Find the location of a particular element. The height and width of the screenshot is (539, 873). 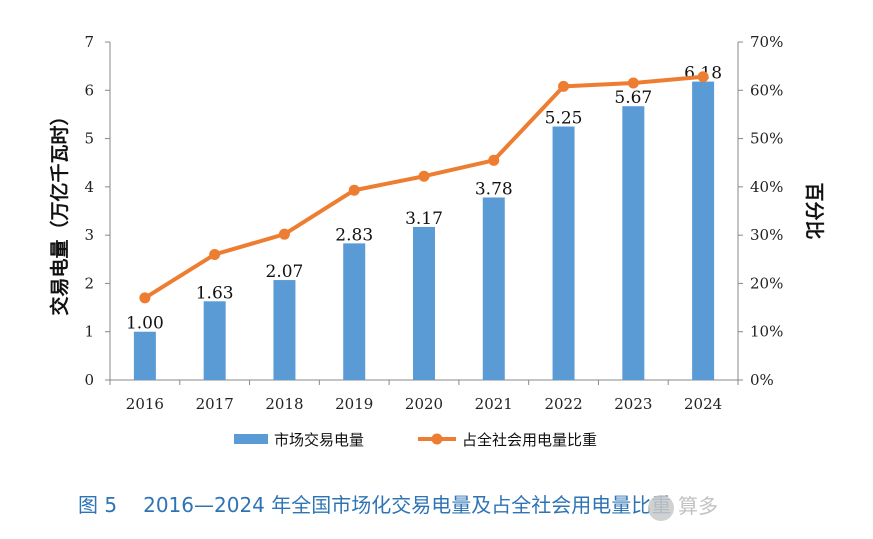

bar-data-label: 2.07 is located at coordinates (285, 272).